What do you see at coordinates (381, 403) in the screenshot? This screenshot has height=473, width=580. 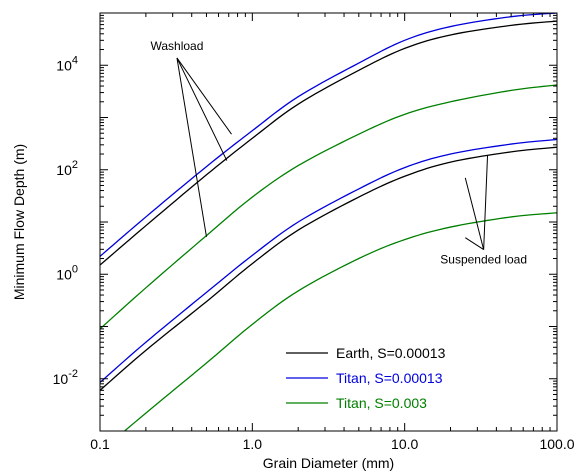 I see `legend-label: Titan, S=0.003` at bounding box center [381, 403].